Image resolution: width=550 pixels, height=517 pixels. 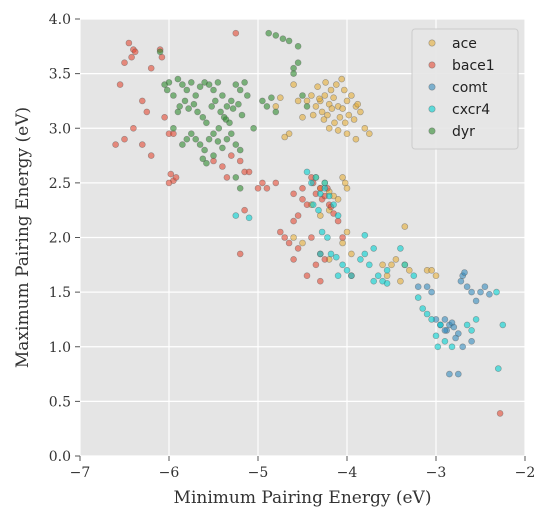 I want to click on legend-marker-comt, so click(x=432, y=87).